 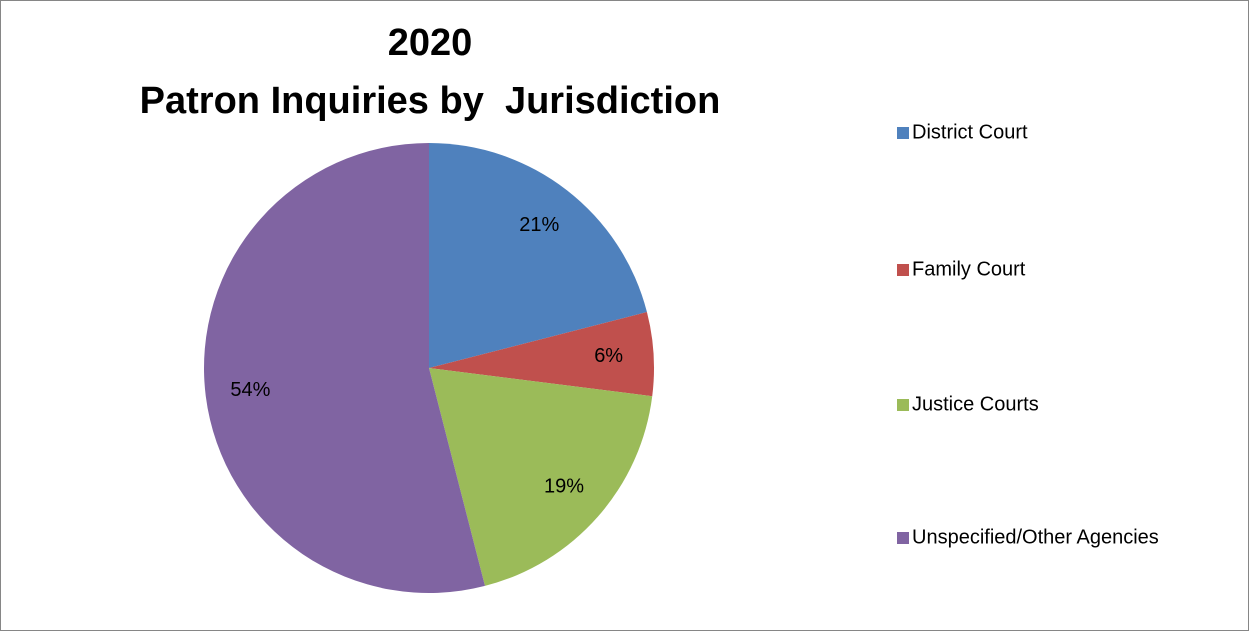 I want to click on legend-label: Justice Courts, so click(x=975, y=404).